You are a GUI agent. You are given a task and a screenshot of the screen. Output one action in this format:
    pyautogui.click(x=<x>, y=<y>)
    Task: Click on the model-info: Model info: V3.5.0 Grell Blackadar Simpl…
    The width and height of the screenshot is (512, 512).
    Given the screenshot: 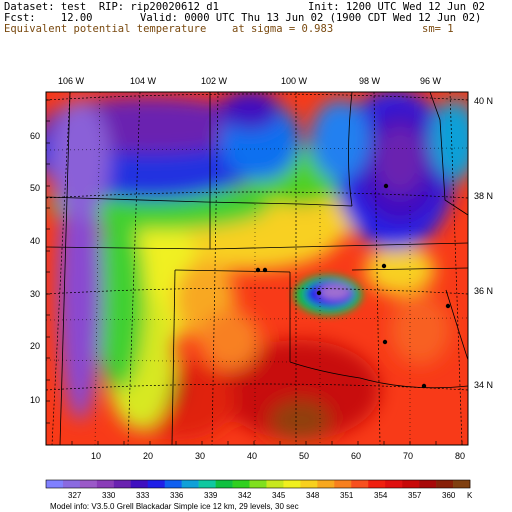 What is the action you would take?
    pyautogui.click(x=174, y=506)
    